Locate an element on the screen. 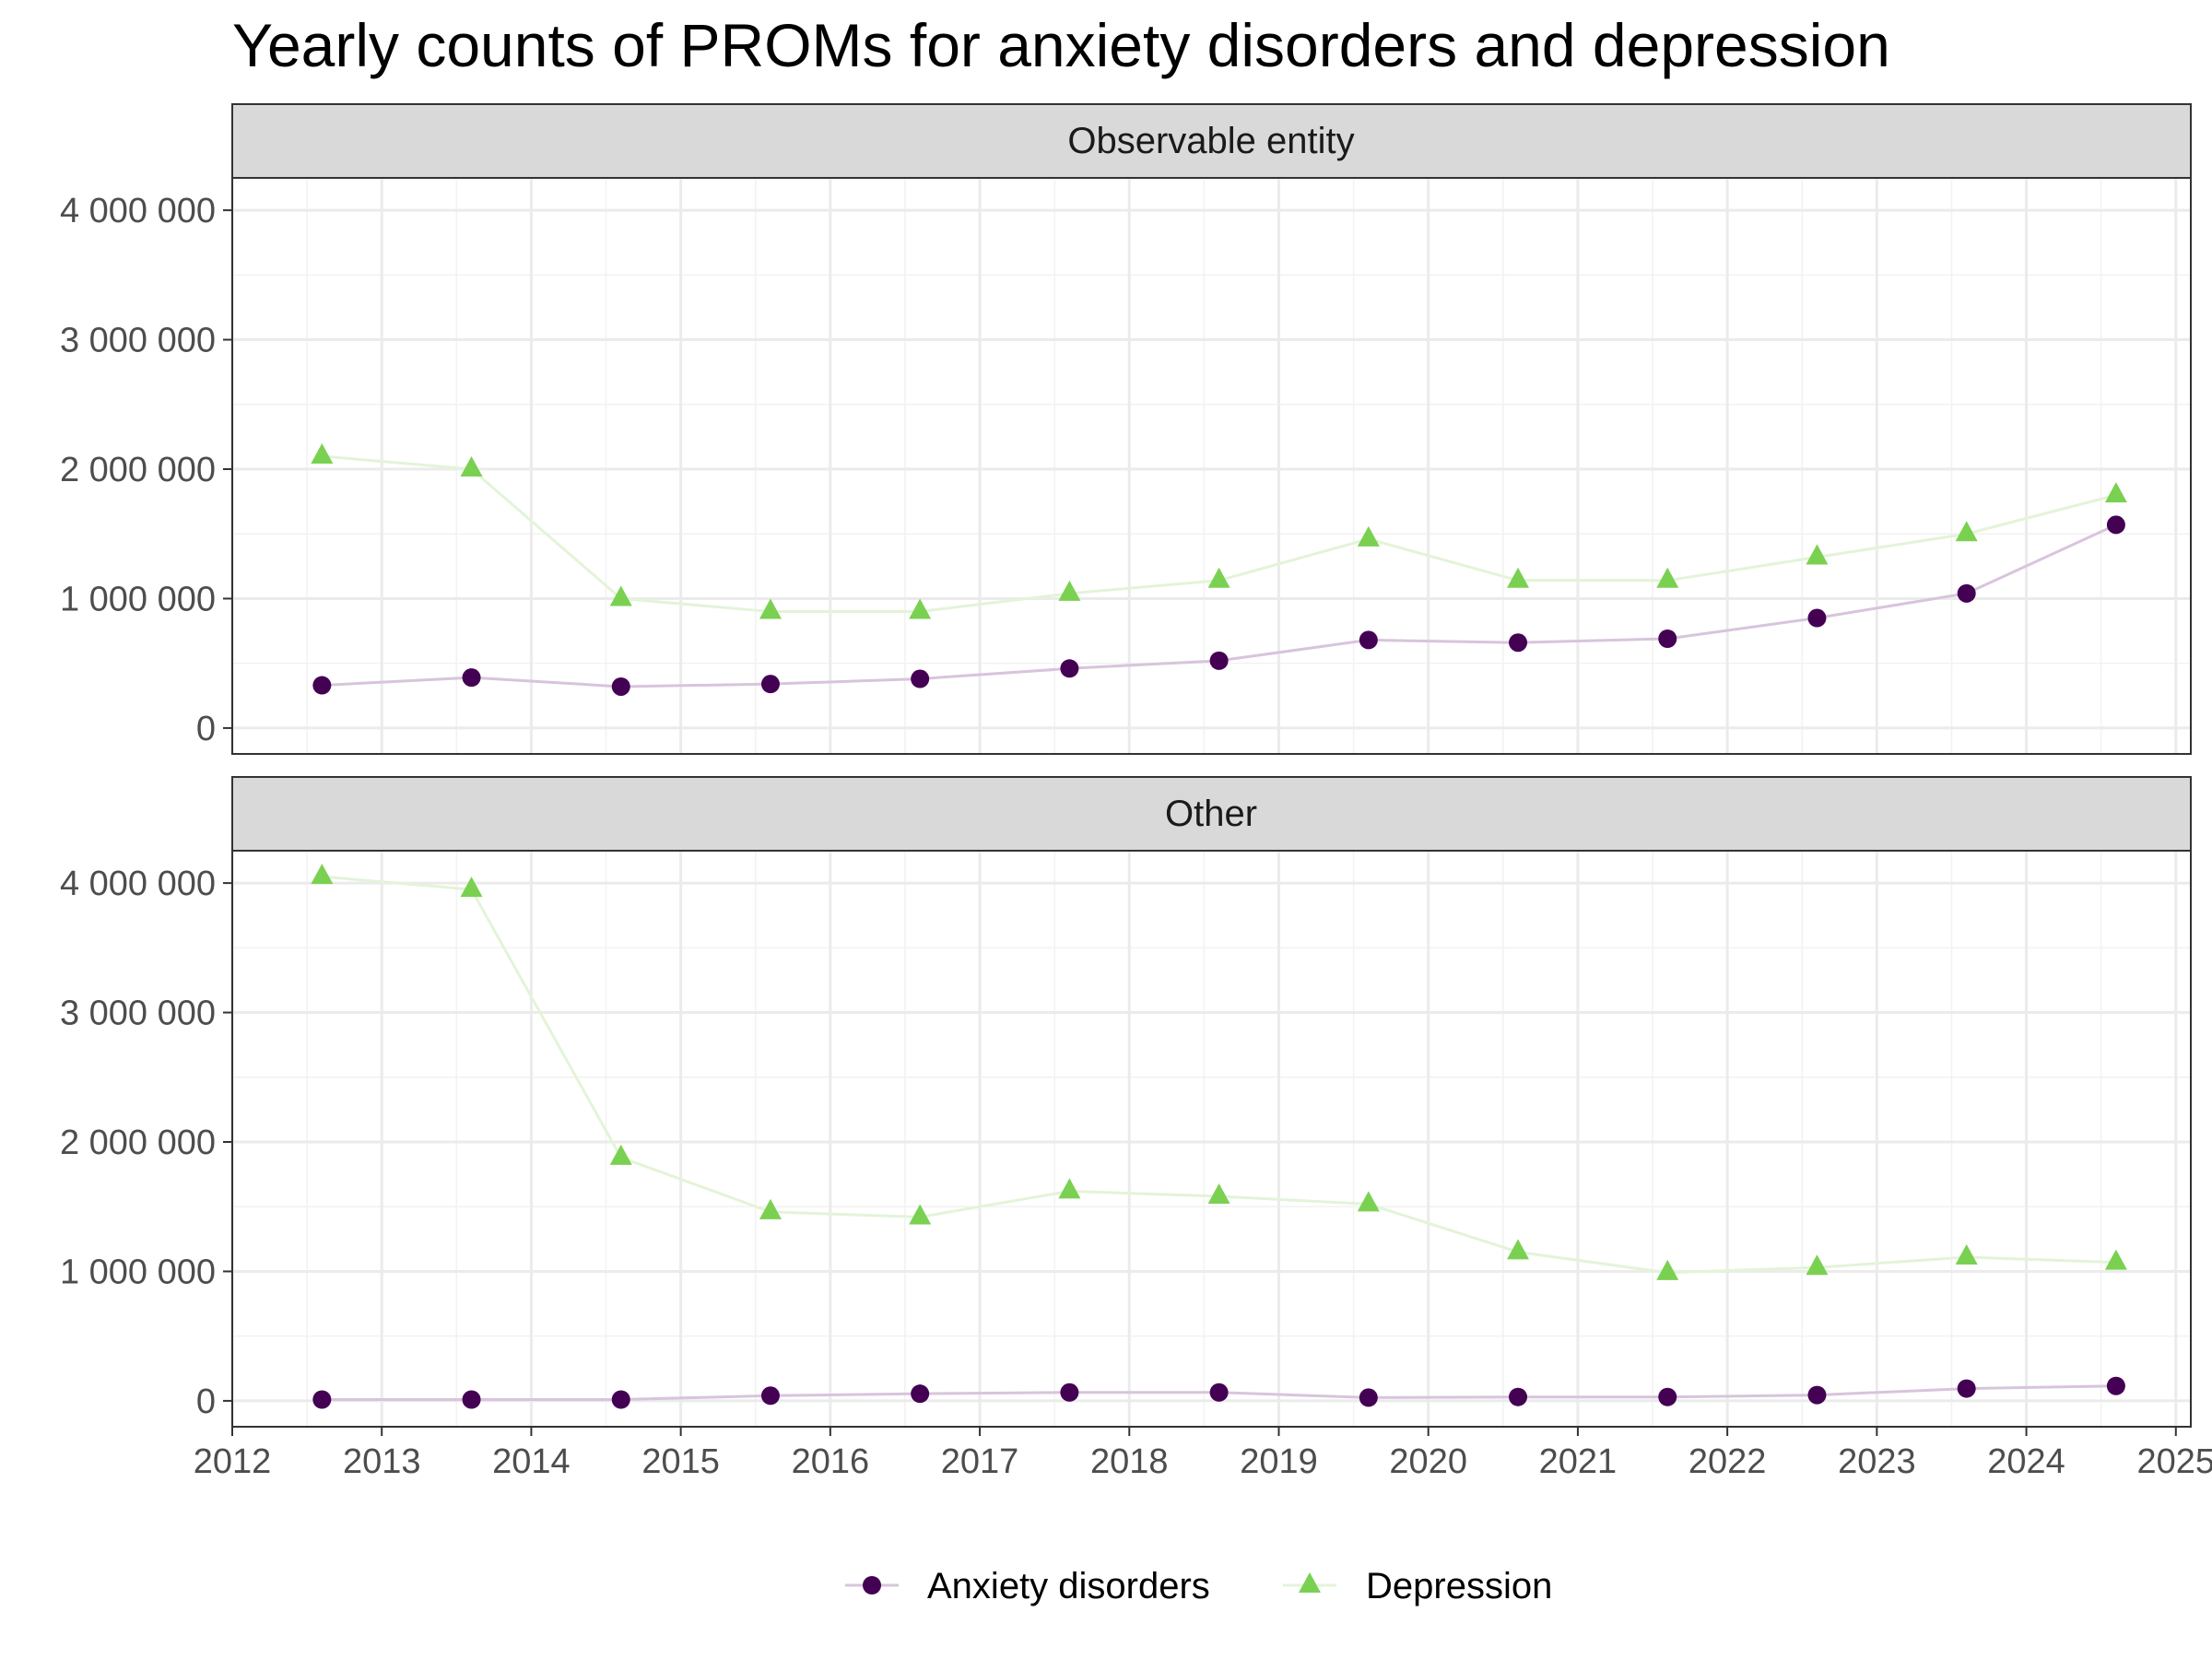 This screenshot has height=1659, width=2212. x-tick-label: 2014 is located at coordinates (531, 1461).